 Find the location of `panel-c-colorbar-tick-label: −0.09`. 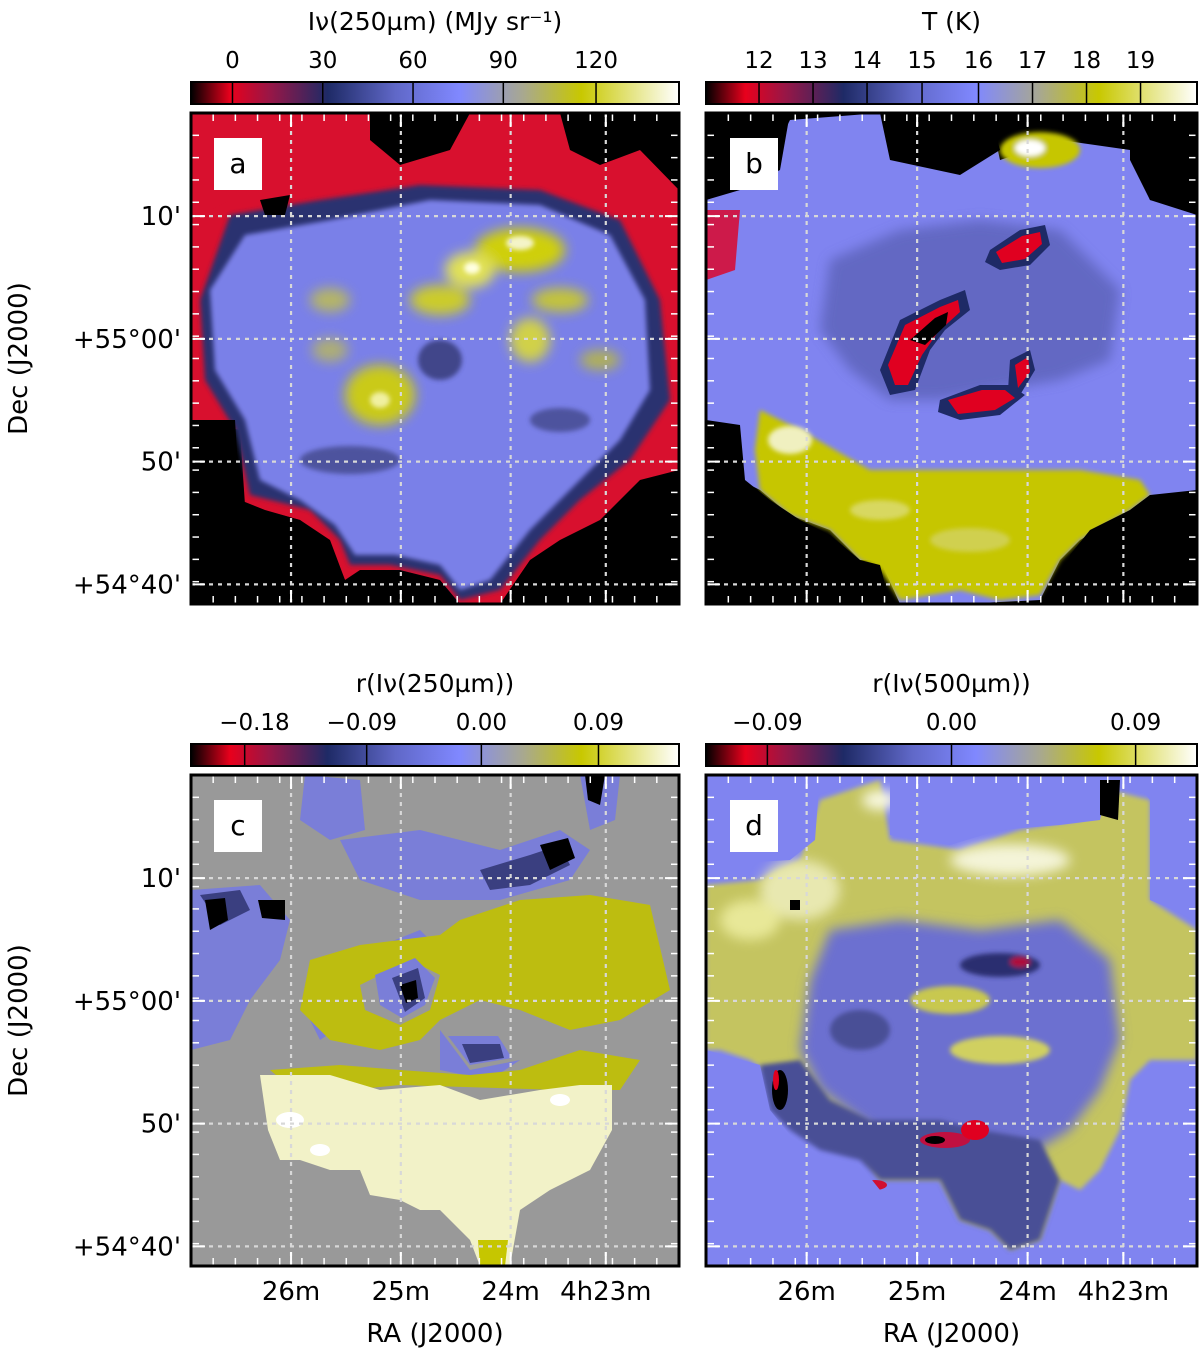

panel-c-colorbar-tick-label: −0.09 is located at coordinates (362, 723).